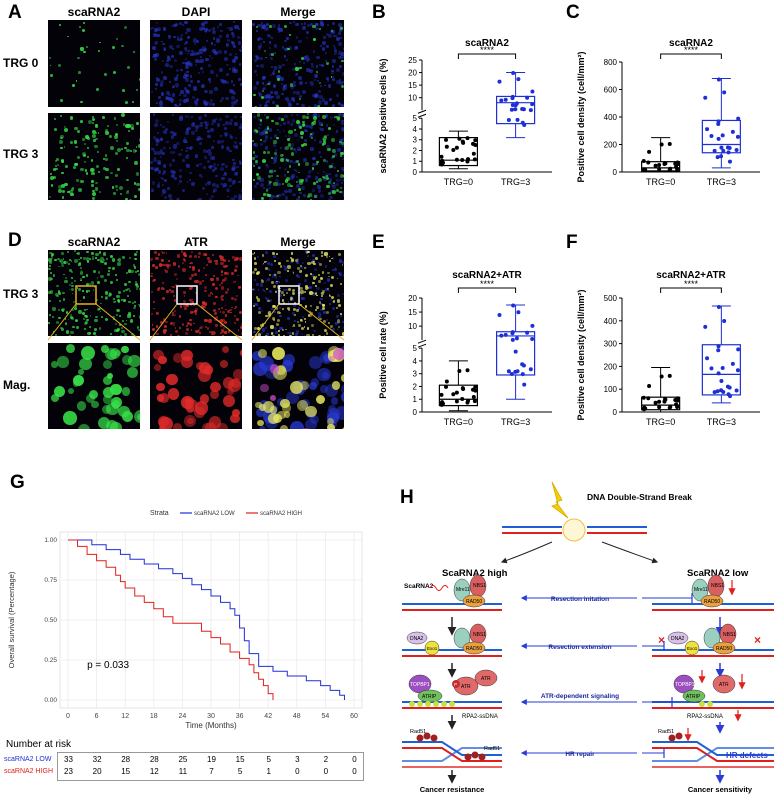 This screenshot has width=777, height=795. Describe the element at coordinates (211, 725) in the screenshot. I see `x-axis-label: Time (Months)` at that location.